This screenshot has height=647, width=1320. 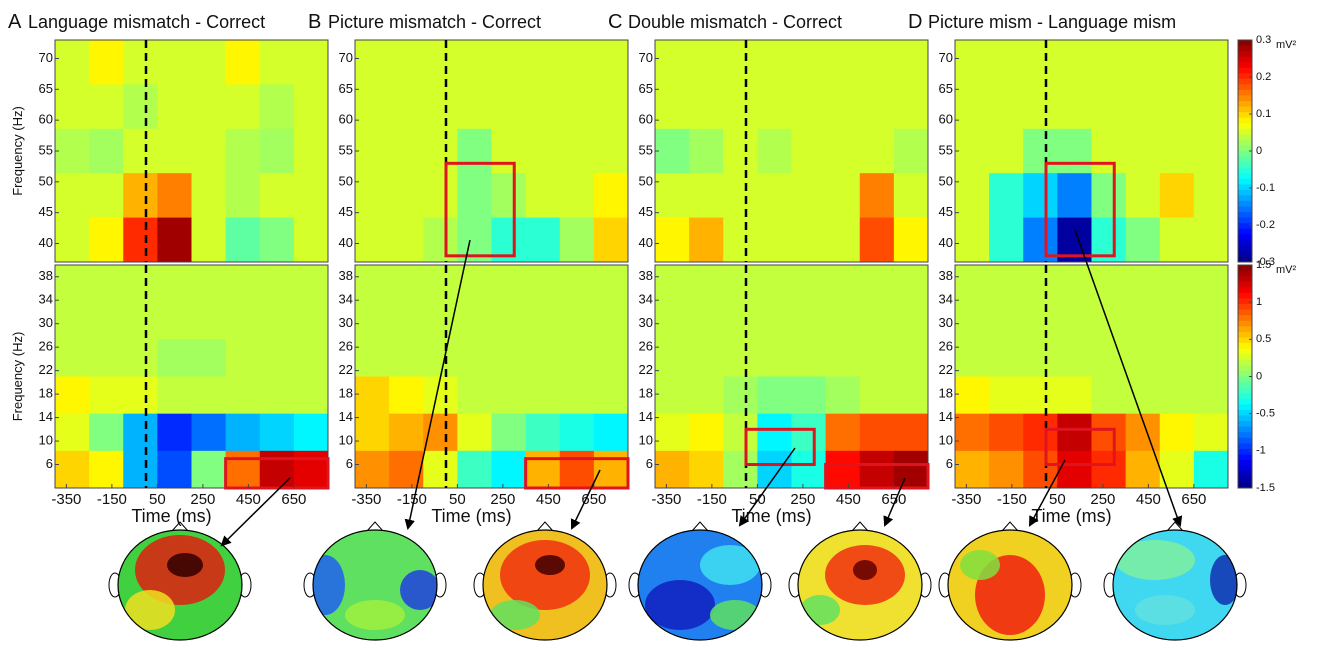 What do you see at coordinates (946, 299) in the screenshot?
I see `y-tick-label: 34` at bounding box center [946, 299].